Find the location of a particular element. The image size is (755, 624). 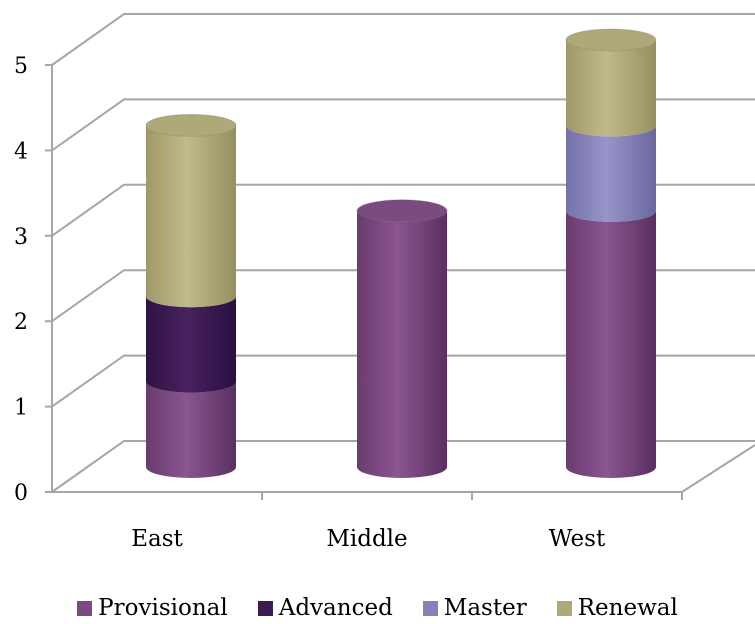

legend: Provisional Advanced Master Renewal is located at coordinates (377, 608).